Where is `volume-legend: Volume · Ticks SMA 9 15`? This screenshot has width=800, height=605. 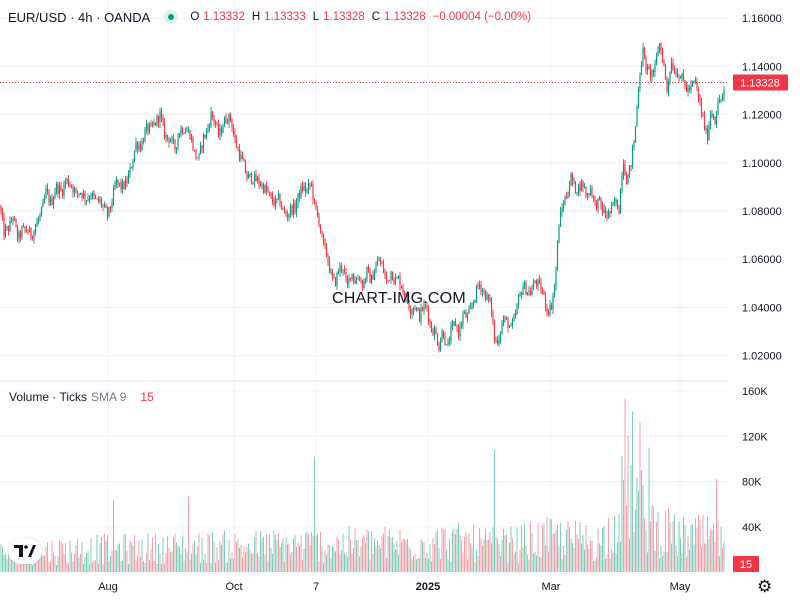
volume-legend: Volume · Ticks SMA 9 15 is located at coordinates (81, 397).